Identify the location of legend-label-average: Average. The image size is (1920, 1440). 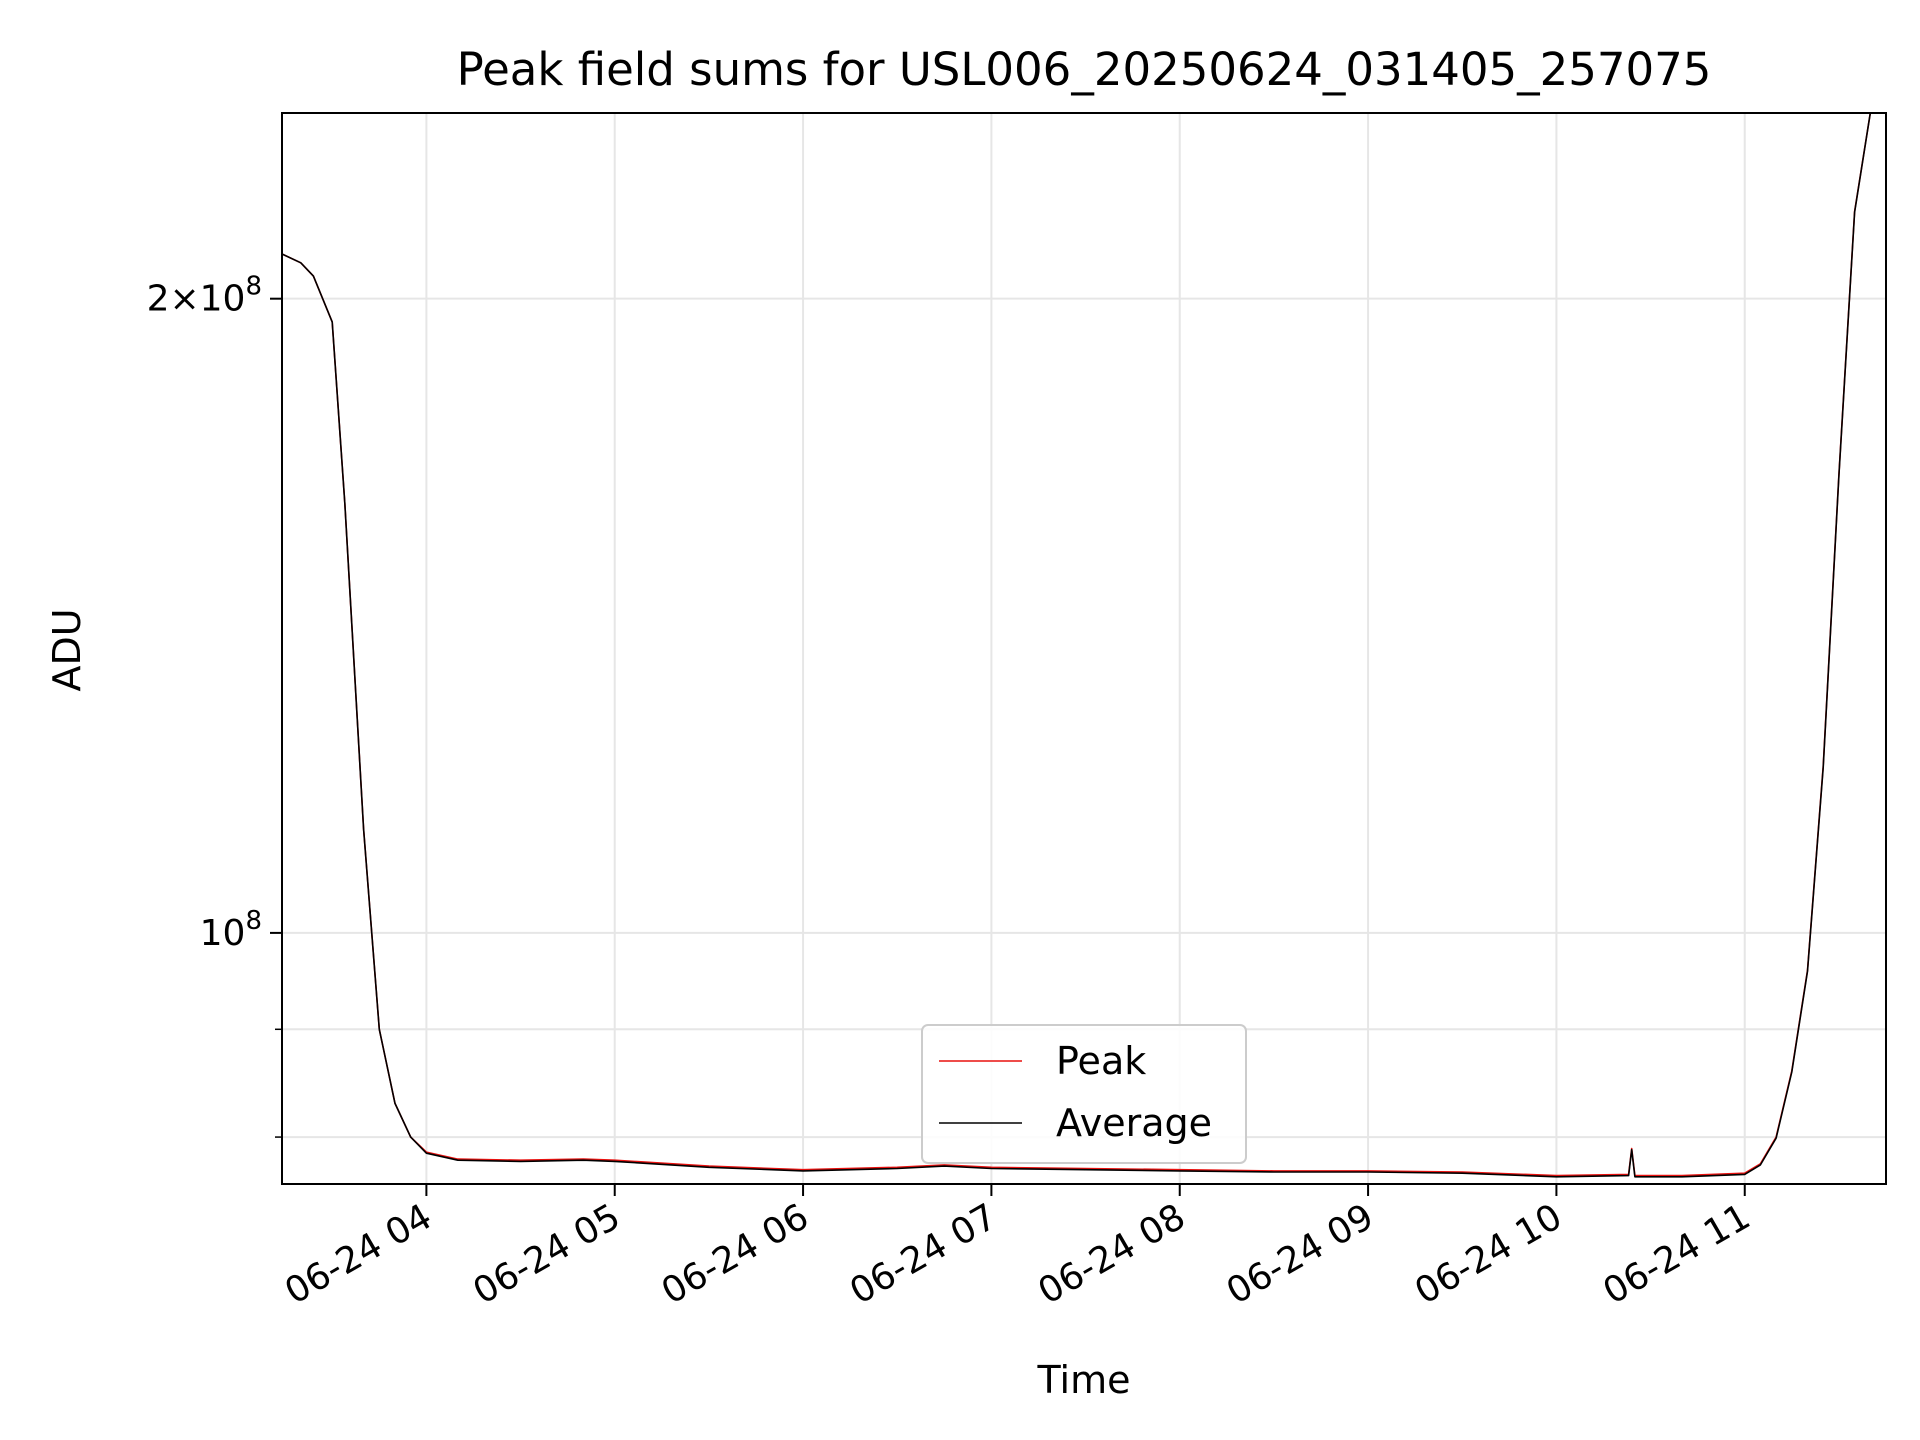
(1134, 1123).